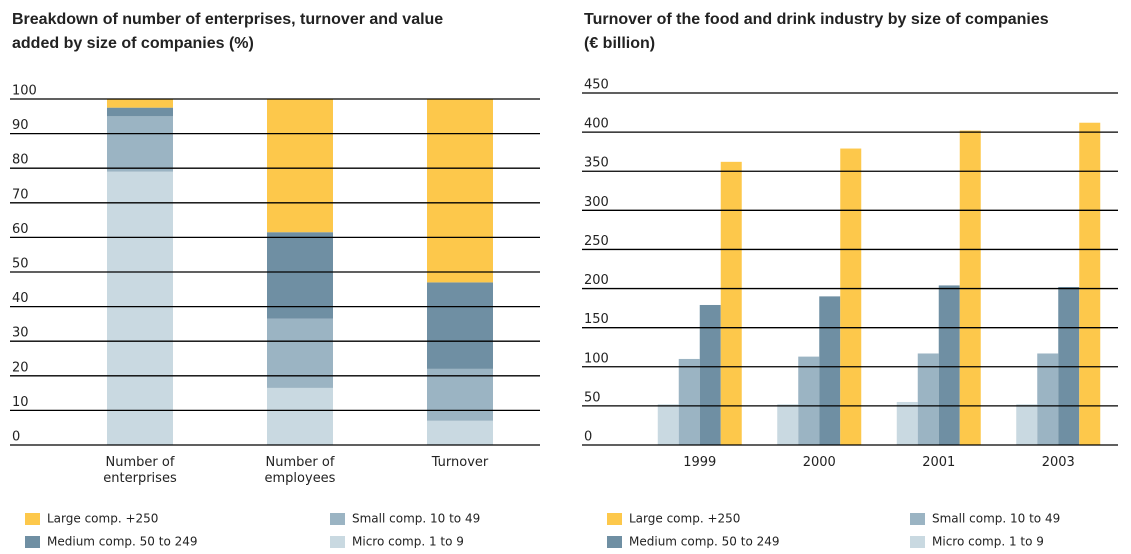 This screenshot has width=1131, height=554. I want to click on y-tick-label: 70, so click(20, 194).